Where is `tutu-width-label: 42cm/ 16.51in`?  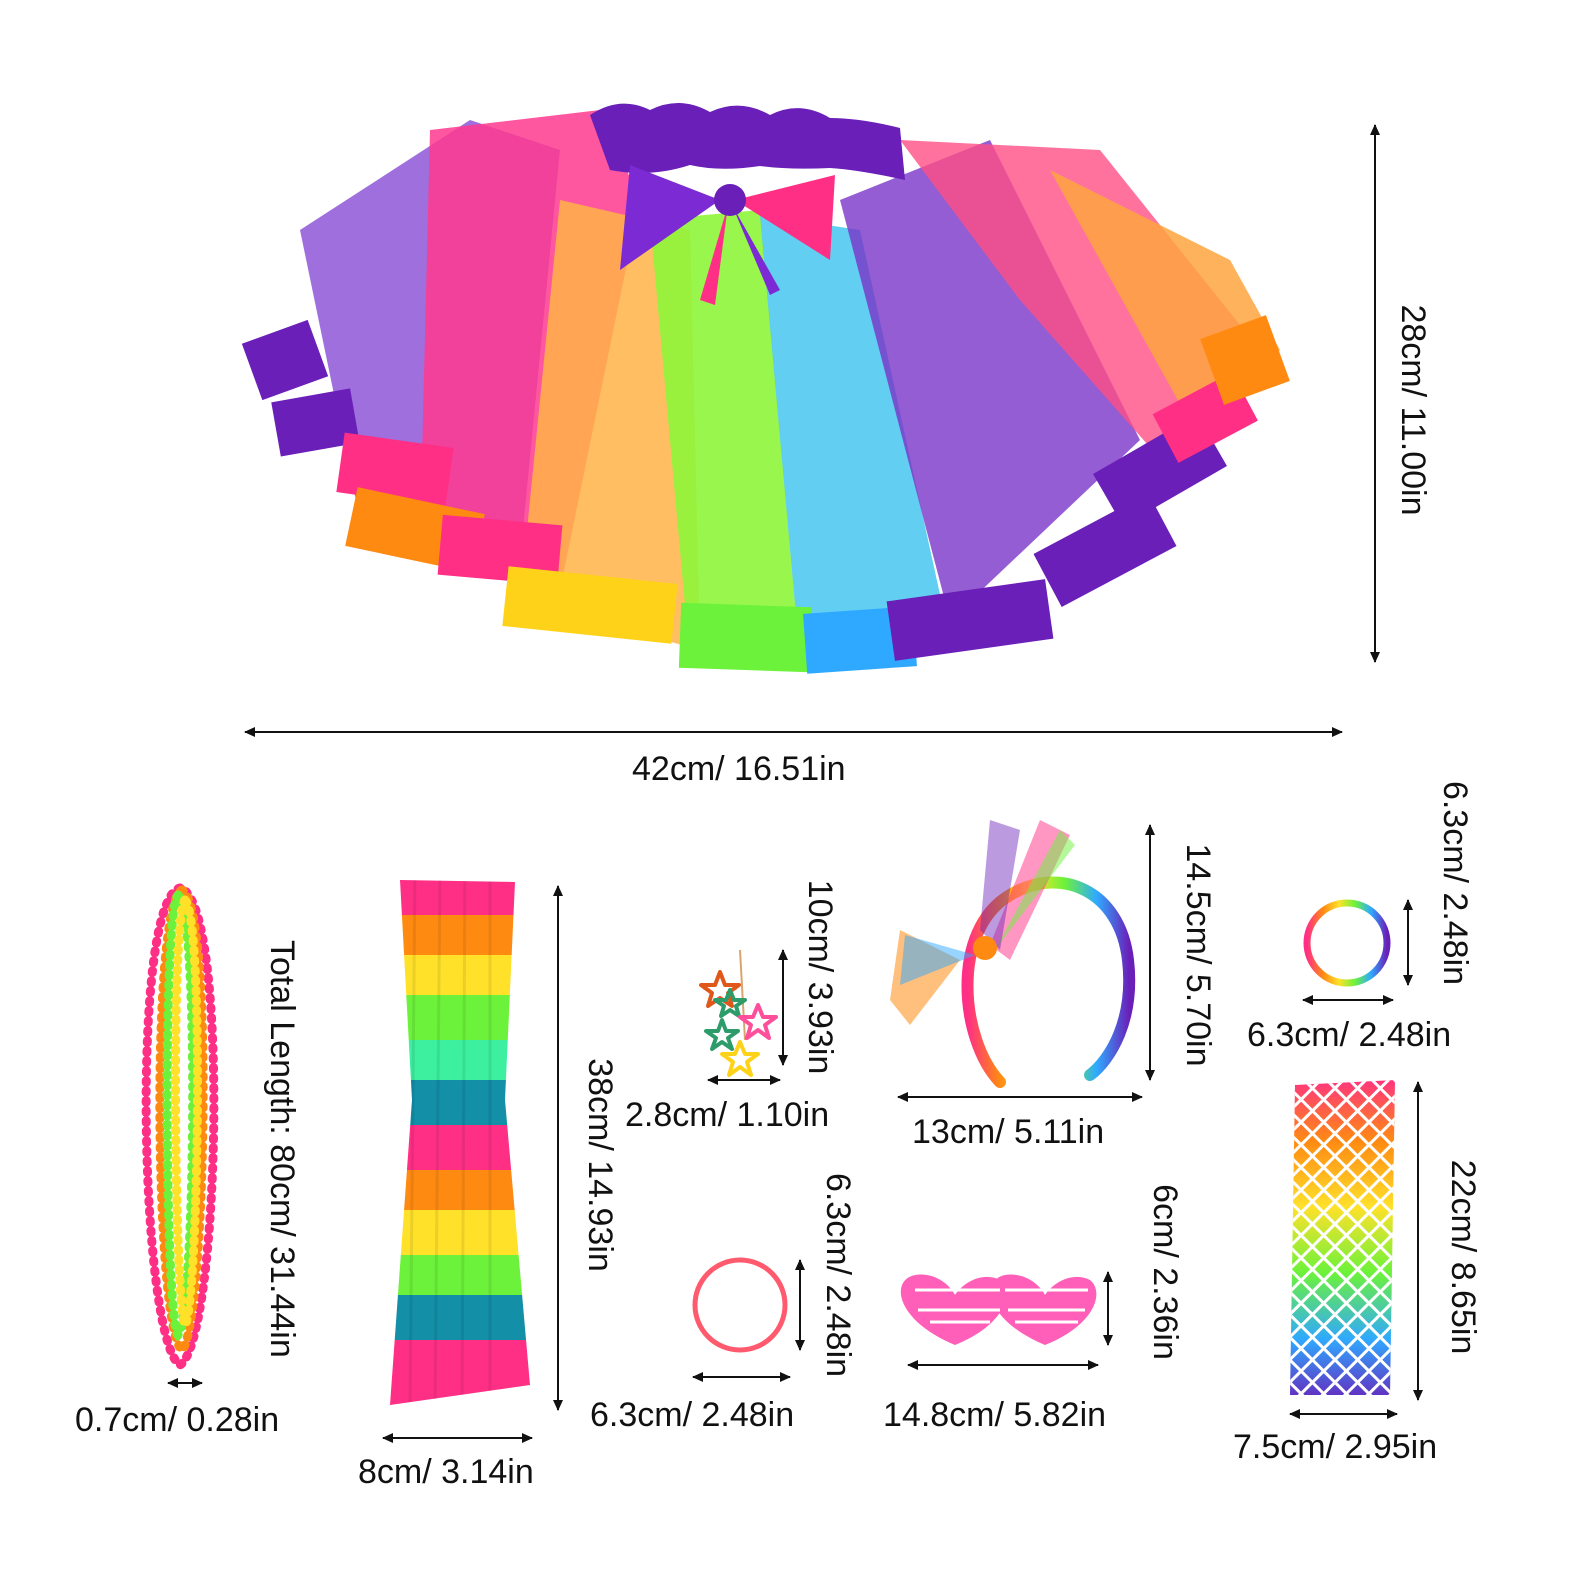
tutu-width-label: 42cm/ 16.51in is located at coordinates (739, 769).